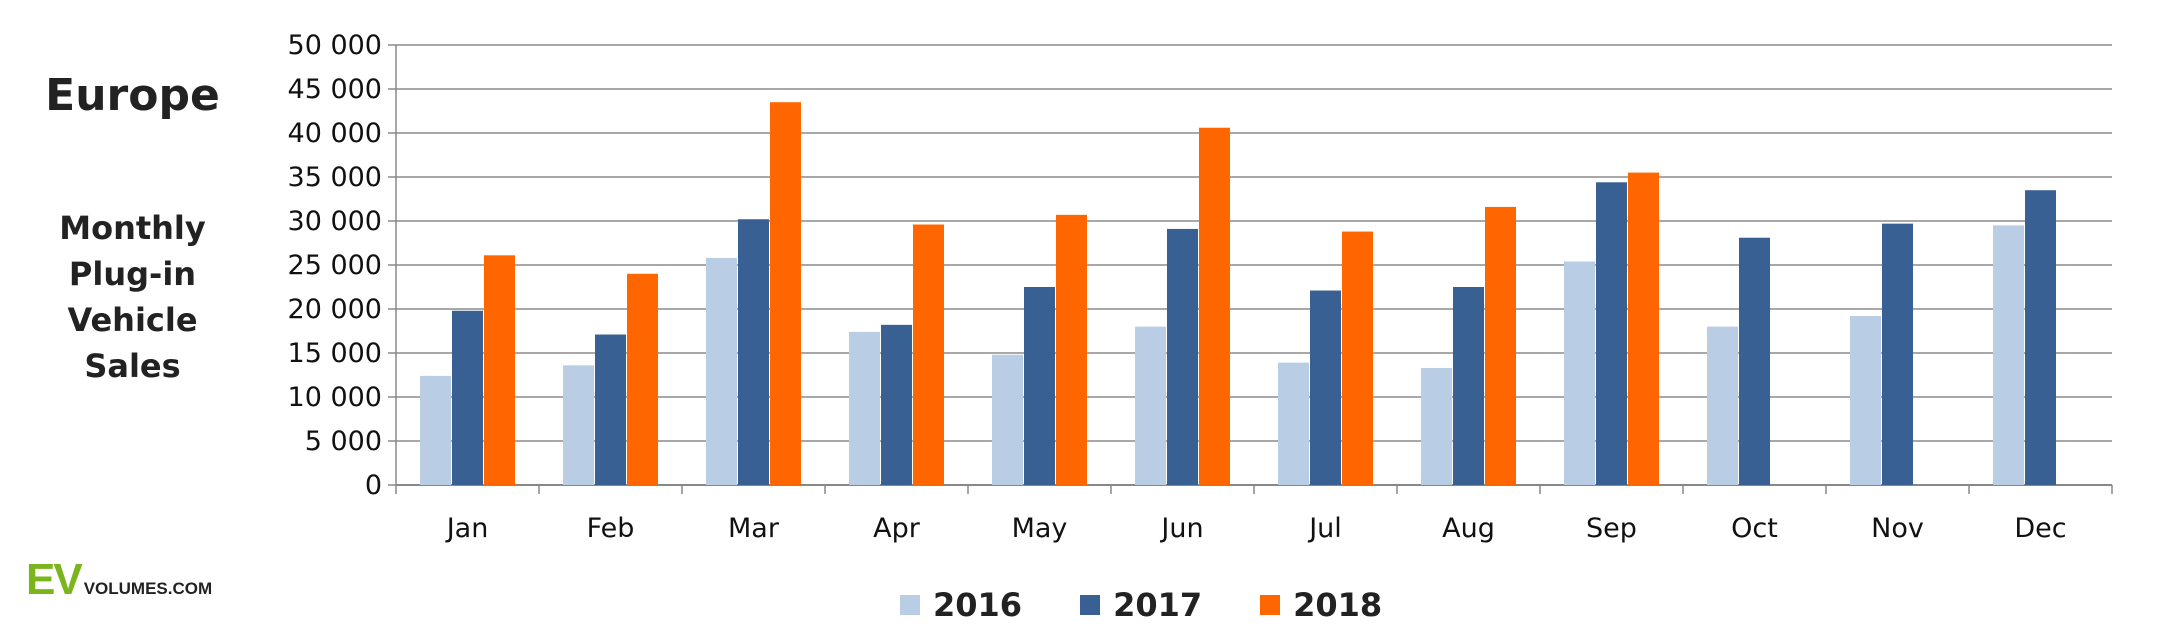  What do you see at coordinates (132, 366) in the screenshot?
I see `subtitle-line: Sales` at bounding box center [132, 366].